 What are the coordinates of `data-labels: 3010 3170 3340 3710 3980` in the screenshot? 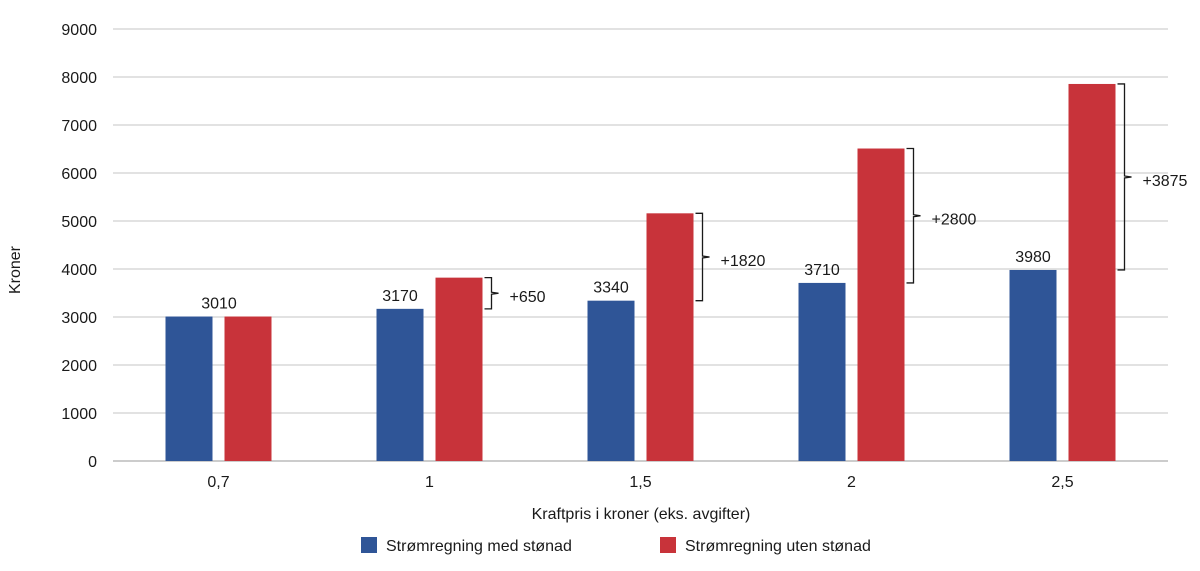 It's located at (626, 281).